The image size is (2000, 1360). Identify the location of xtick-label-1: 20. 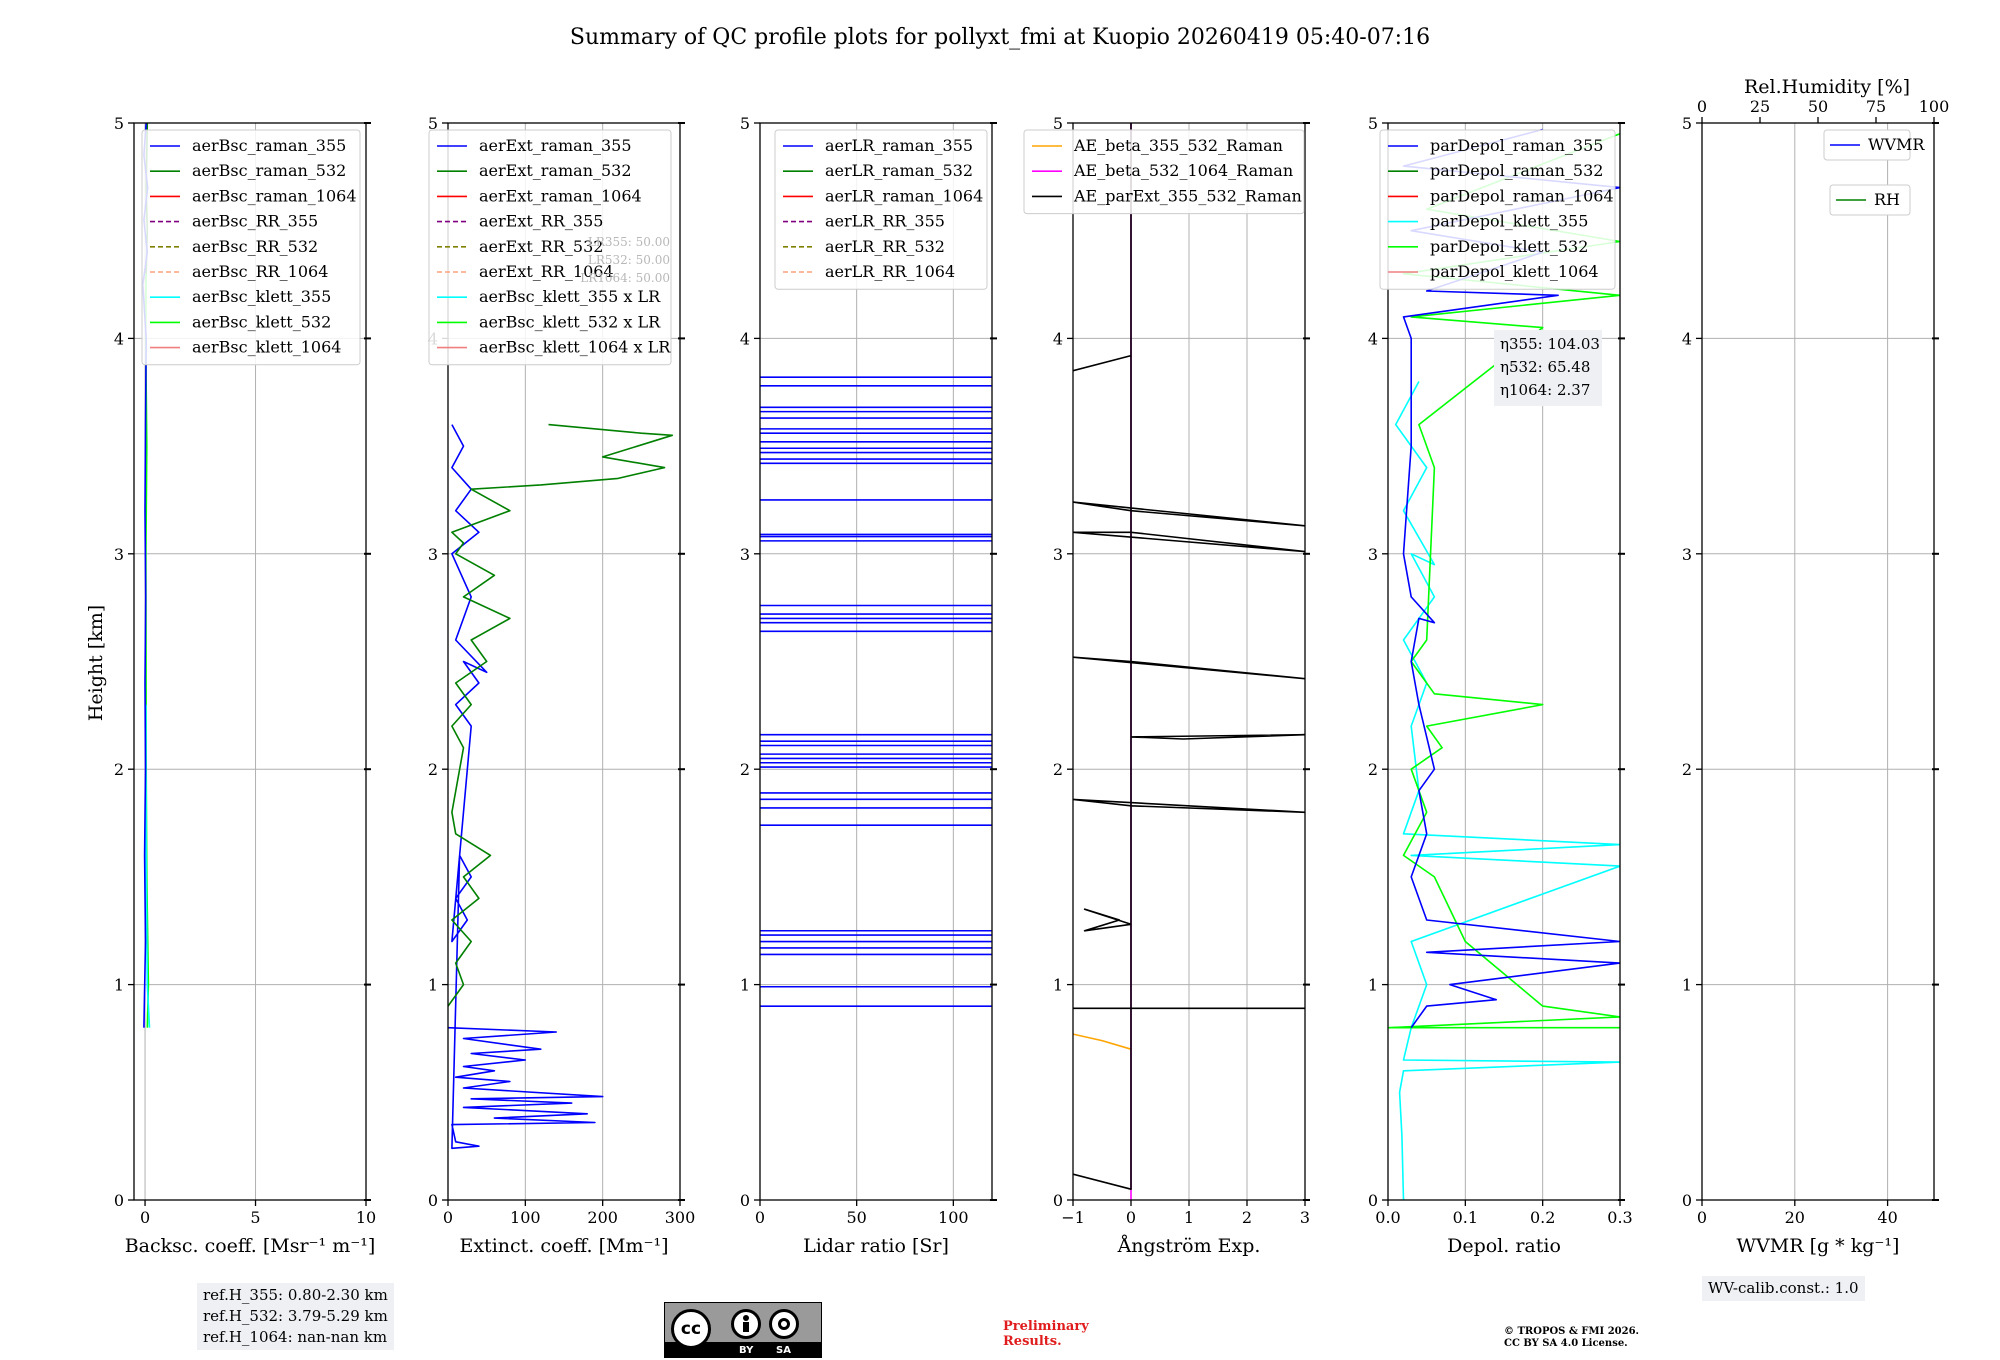
(1795, 1217).